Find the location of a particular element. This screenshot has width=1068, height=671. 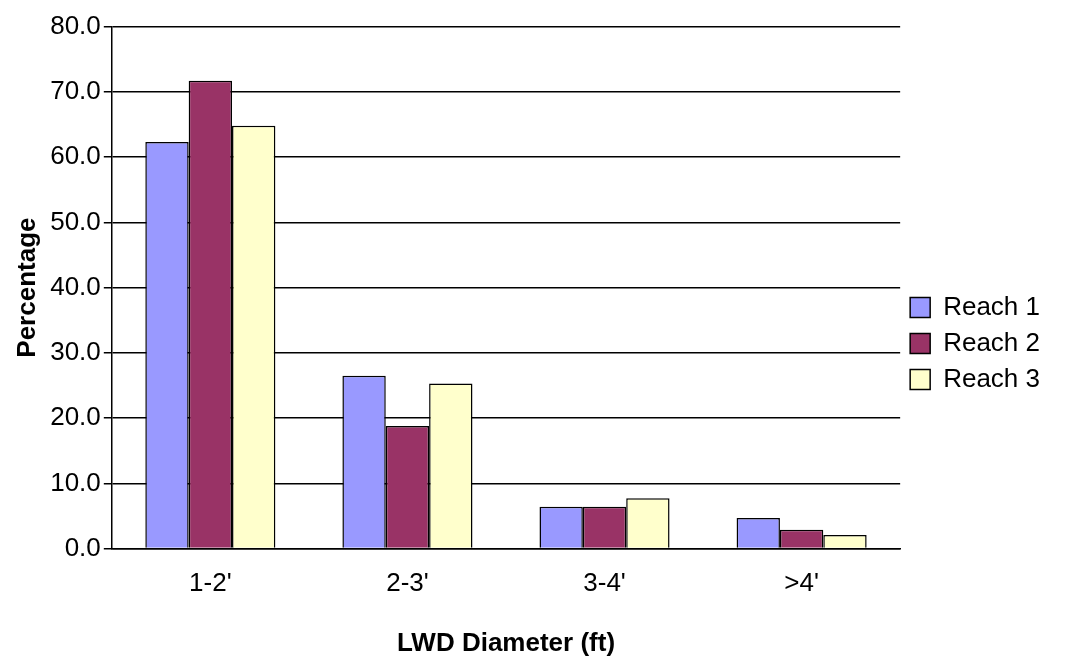

y-tick-label: 10.0 is located at coordinates (75, 481).